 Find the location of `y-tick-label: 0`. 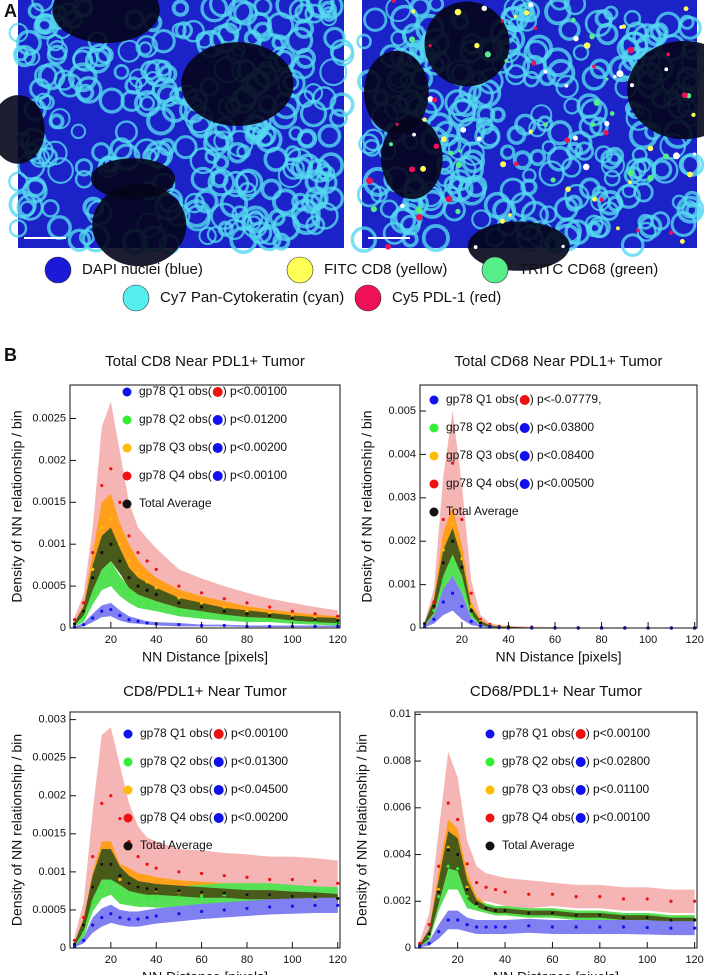

y-tick-label: 0 is located at coordinates (408, 948).